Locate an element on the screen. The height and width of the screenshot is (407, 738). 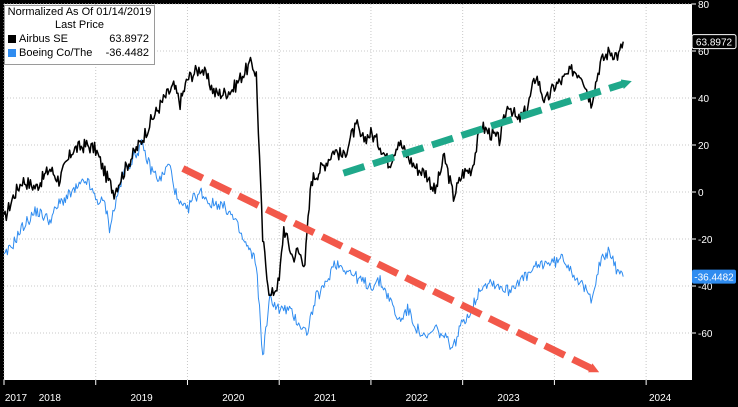
bottom-axis-panel is located at coordinates (346, 393).